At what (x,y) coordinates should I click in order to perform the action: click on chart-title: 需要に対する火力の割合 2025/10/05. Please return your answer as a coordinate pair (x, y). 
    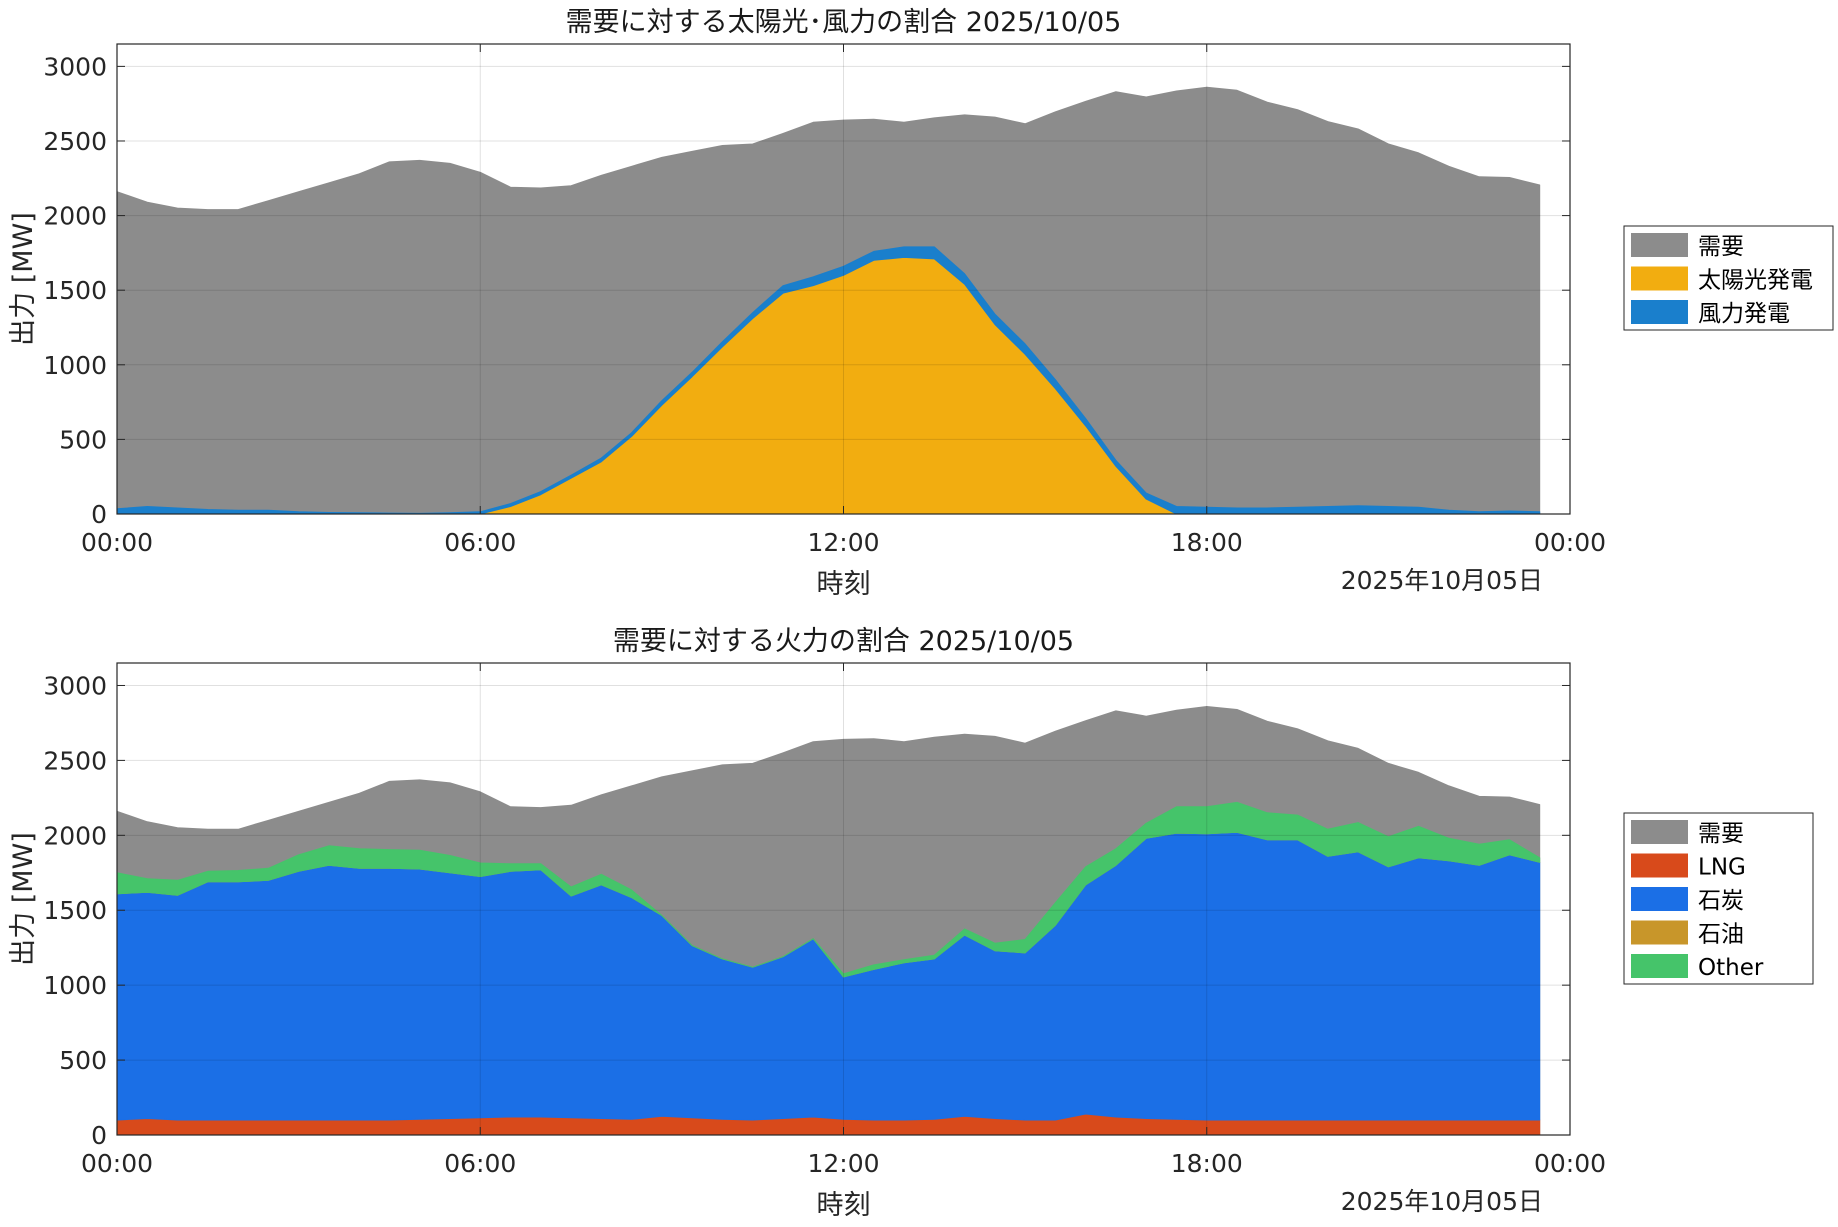
    Looking at the image, I should click on (843, 641).